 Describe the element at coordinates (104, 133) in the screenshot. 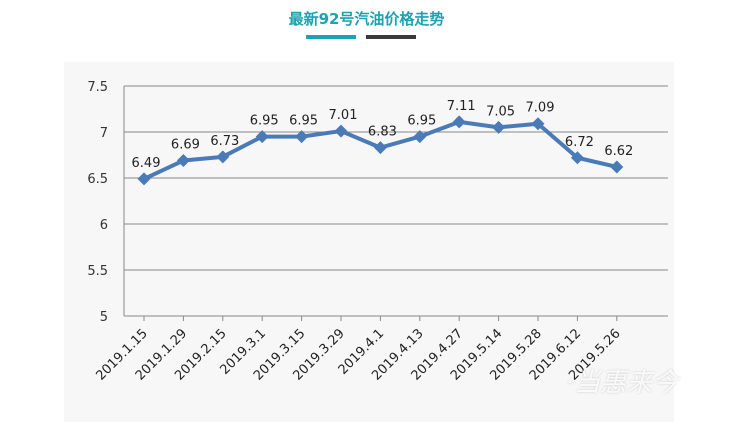

I see `y-tick-label: 7` at that location.